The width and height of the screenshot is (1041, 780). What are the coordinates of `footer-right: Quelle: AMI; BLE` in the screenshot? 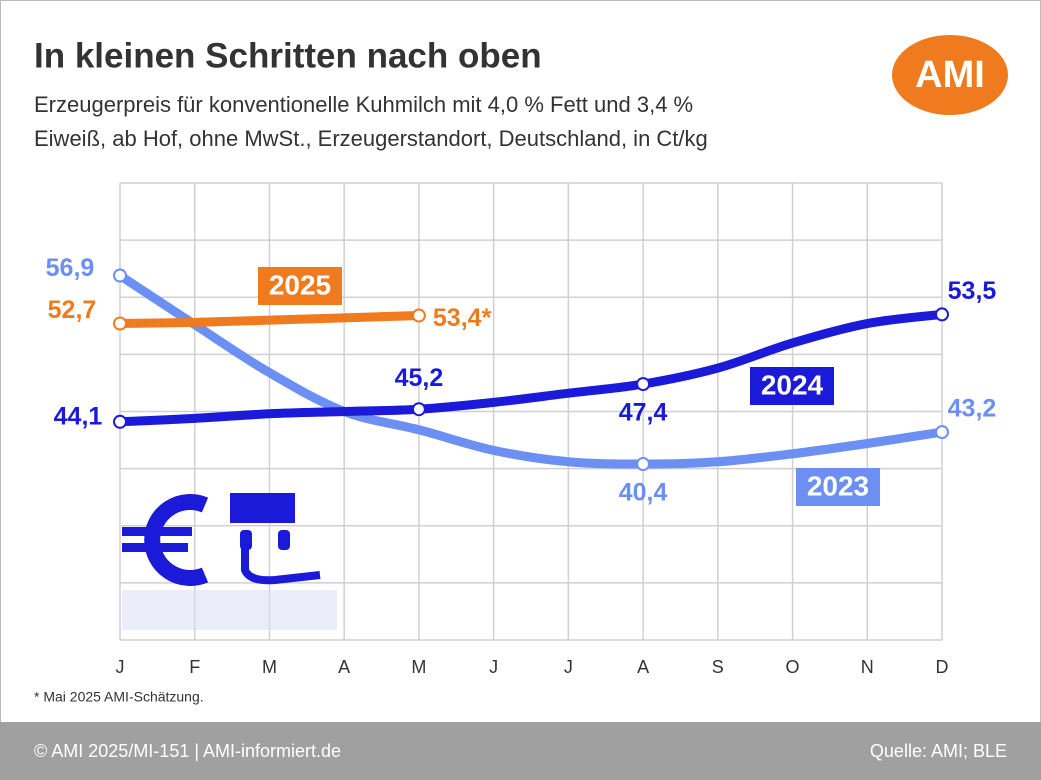 It's located at (938, 751).